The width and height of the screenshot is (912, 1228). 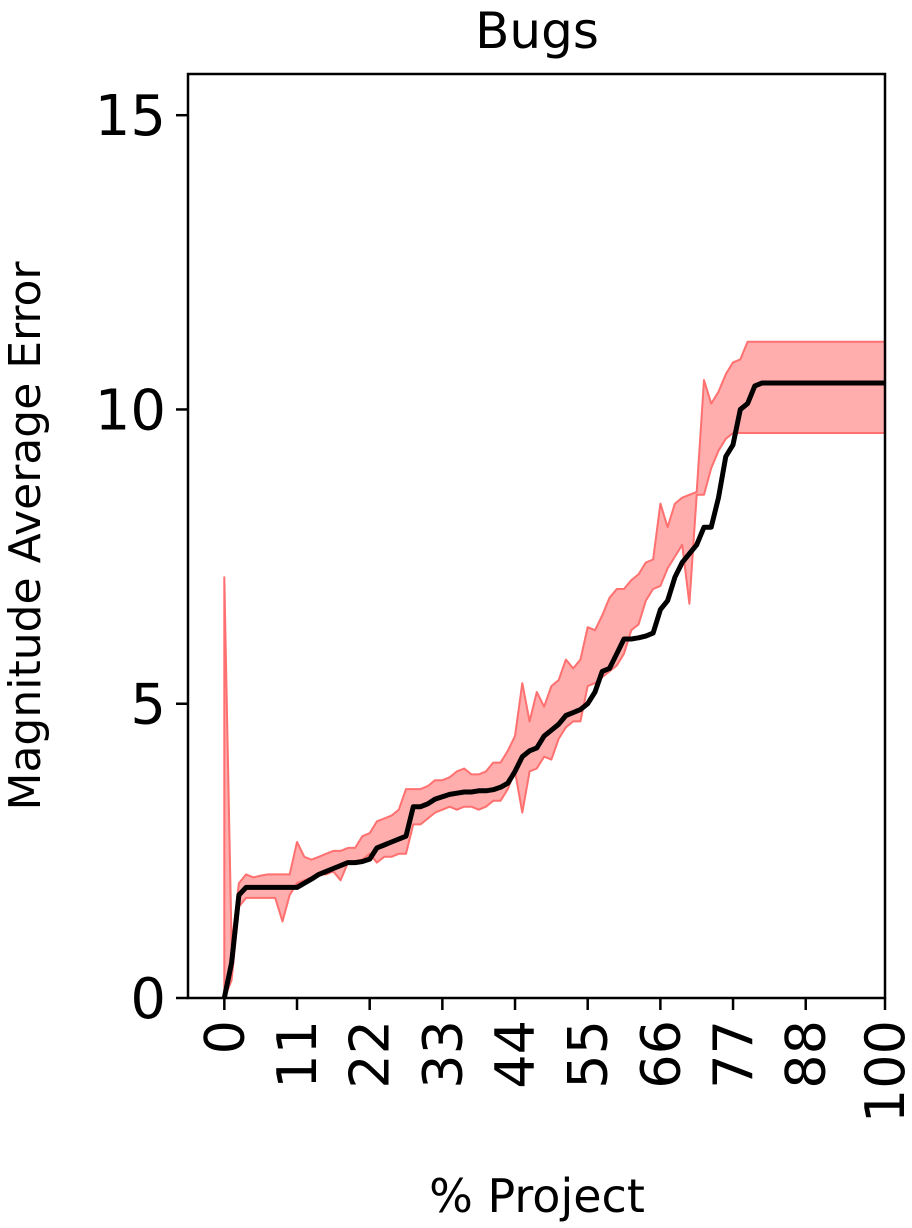 What do you see at coordinates (733, 1054) in the screenshot?
I see `x-tick-label: 77` at bounding box center [733, 1054].